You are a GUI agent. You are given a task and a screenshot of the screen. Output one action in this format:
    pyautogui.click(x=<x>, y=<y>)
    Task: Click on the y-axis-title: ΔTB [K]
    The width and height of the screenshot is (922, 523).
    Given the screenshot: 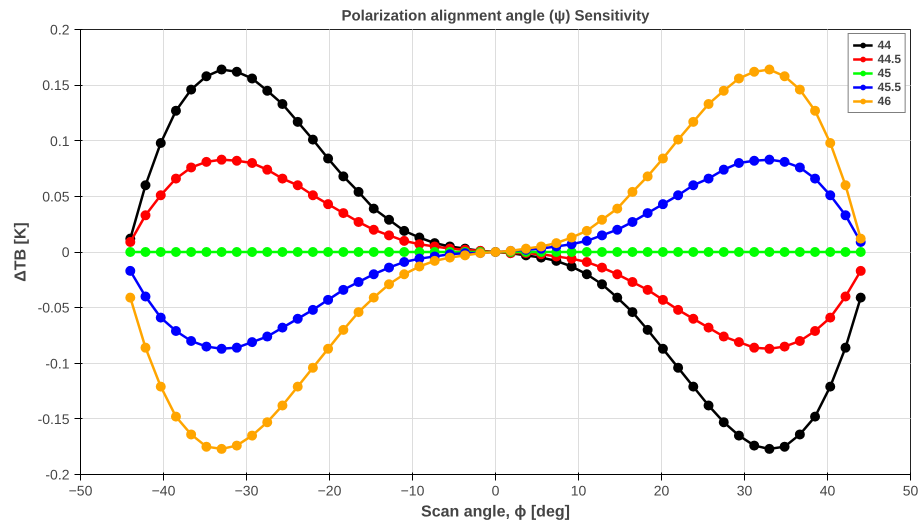 What is the action you would take?
    pyautogui.click(x=21, y=252)
    